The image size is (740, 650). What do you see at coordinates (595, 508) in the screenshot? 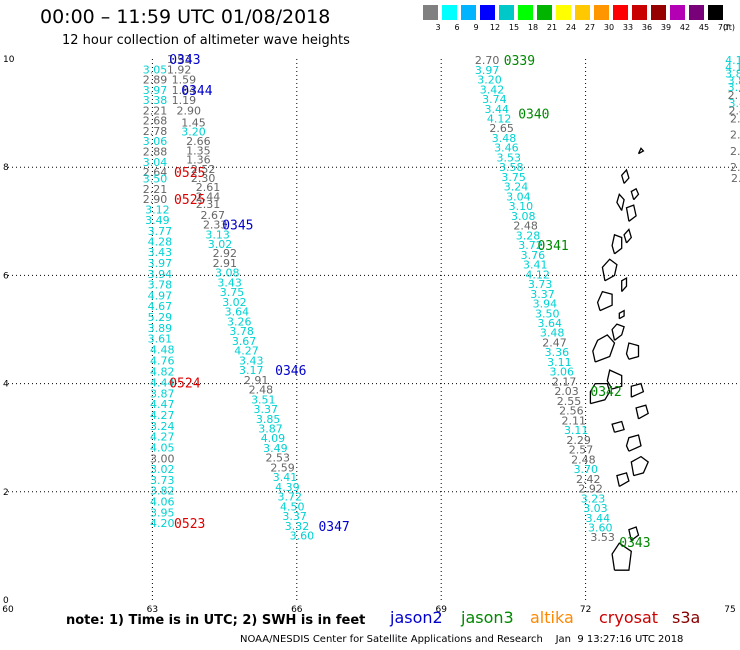
I see `wave-height-value: 3.03` at bounding box center [595, 508].